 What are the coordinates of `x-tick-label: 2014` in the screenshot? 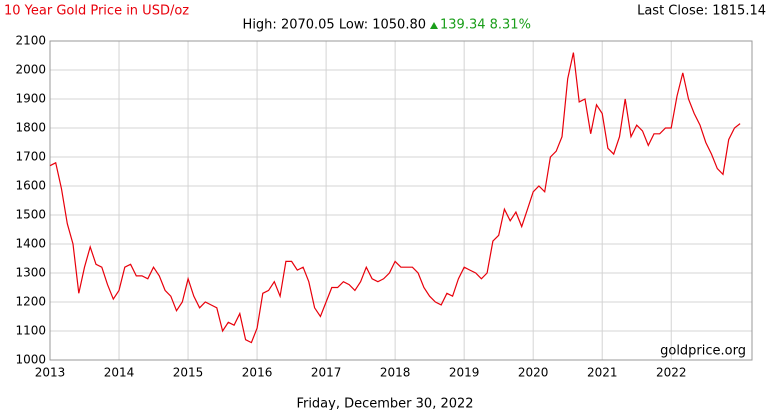 It's located at (119, 373).